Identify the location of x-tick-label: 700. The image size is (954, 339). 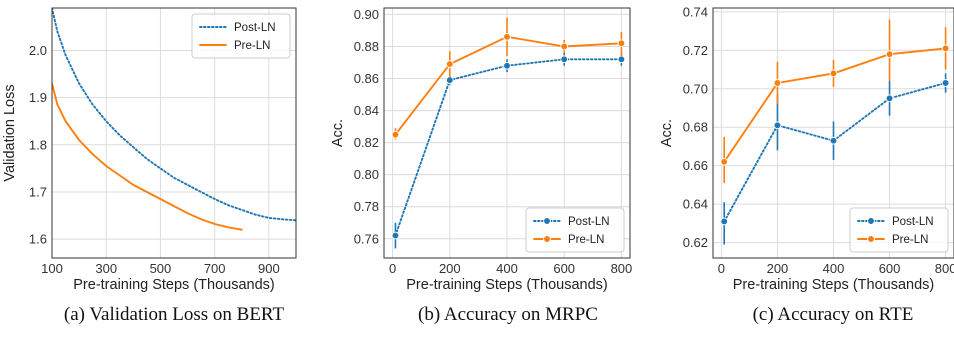
(215, 268).